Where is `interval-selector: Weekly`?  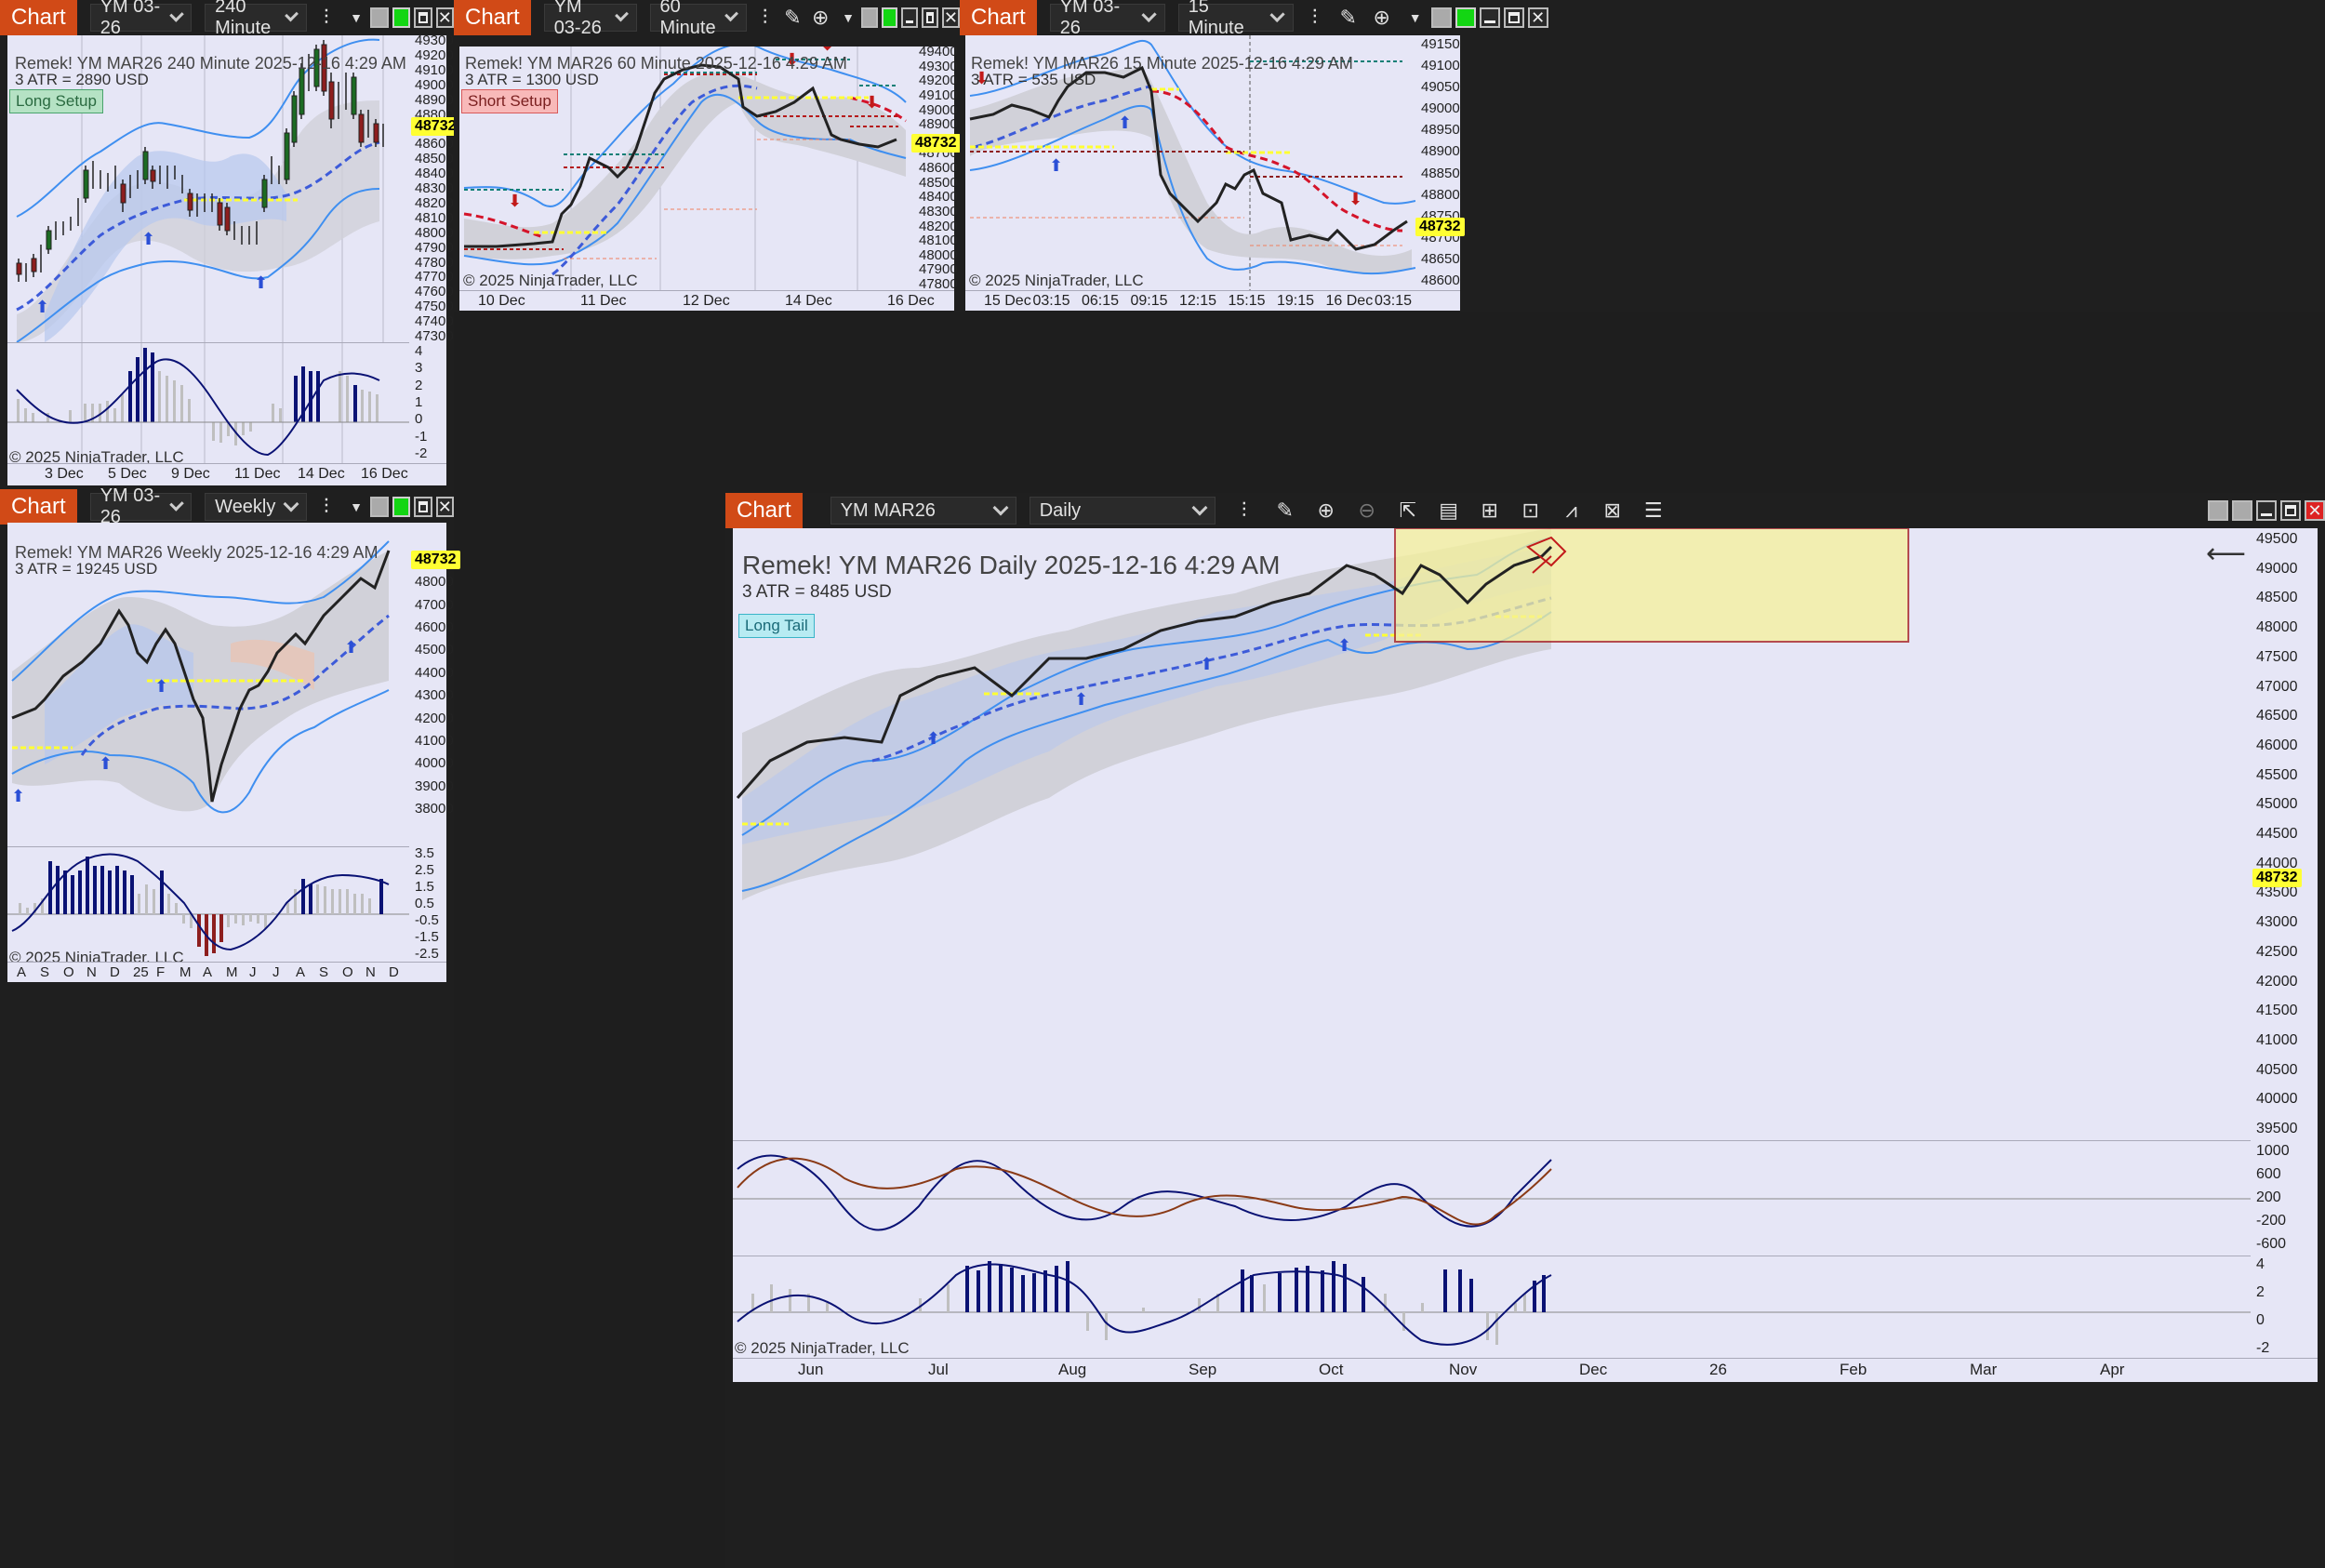
interval-selector: Weekly is located at coordinates (256, 507).